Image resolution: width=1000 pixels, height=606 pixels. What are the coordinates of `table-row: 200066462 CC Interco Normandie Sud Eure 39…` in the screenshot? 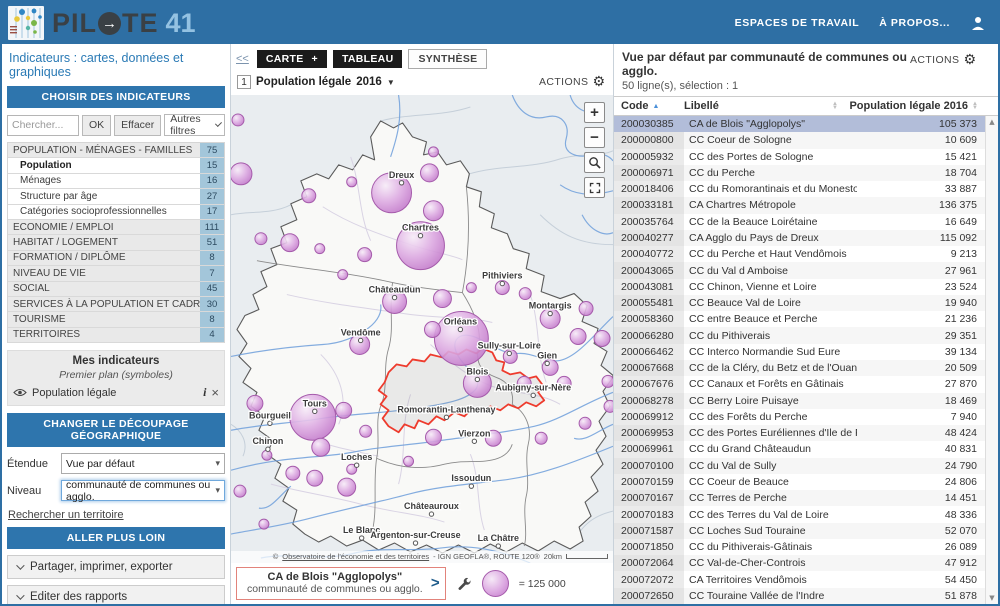 It's located at (799, 351).